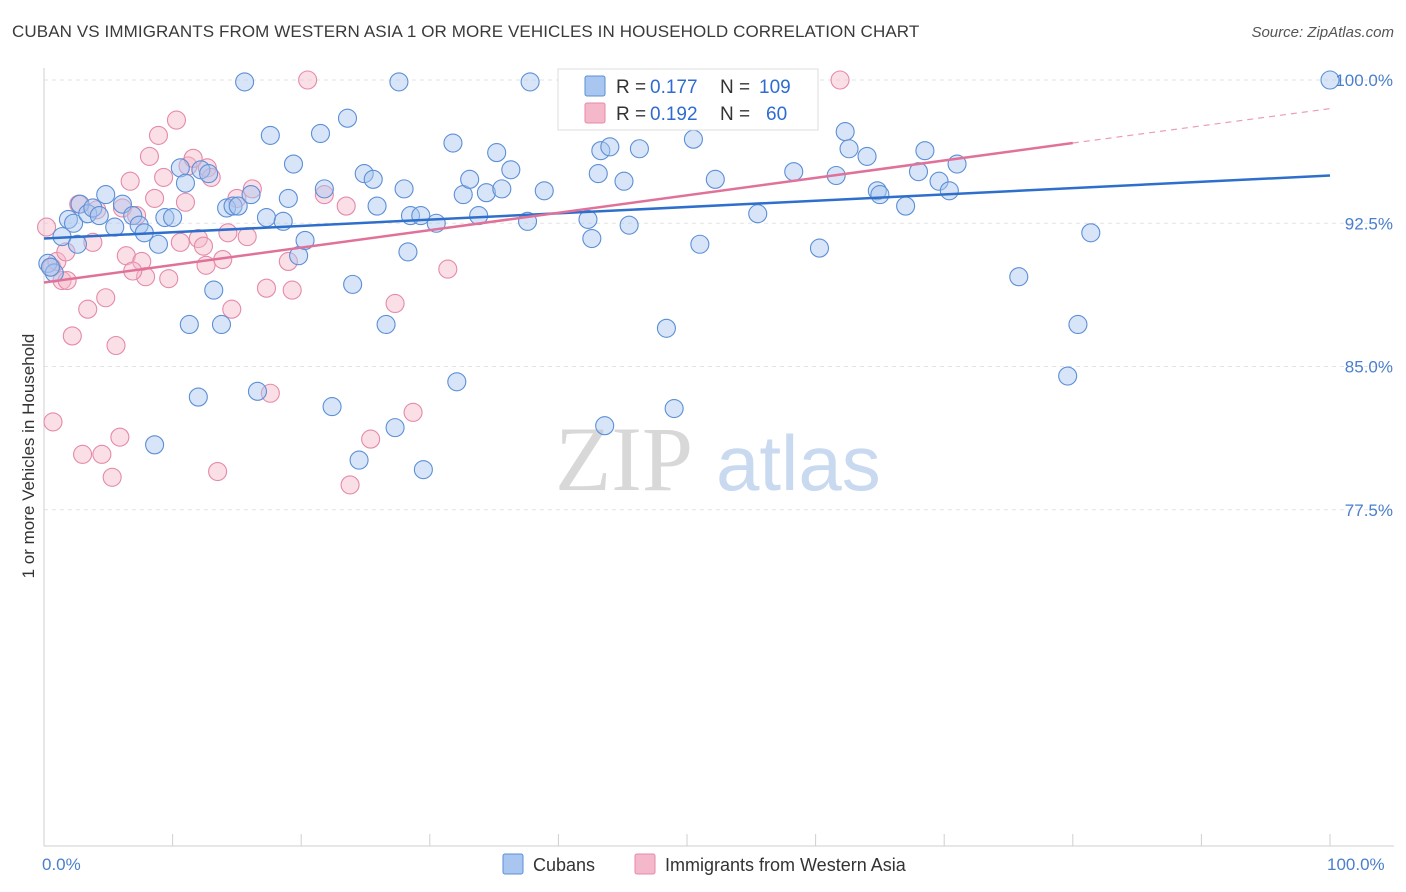 This screenshot has width=1406, height=892. What do you see at coordinates (1369, 223) in the screenshot?
I see `y-tick-label: 92.5%` at bounding box center [1369, 223].